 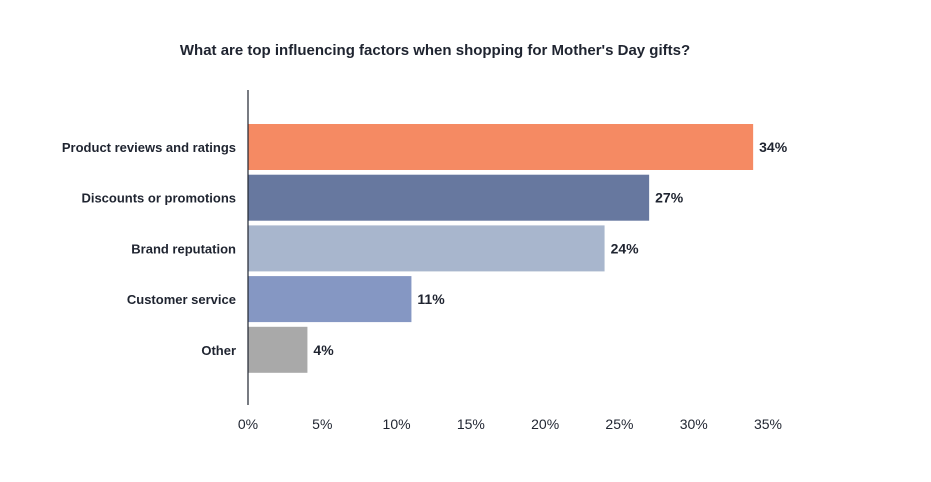 I want to click on bar-discounts-or-promotions, so click(x=449, y=197).